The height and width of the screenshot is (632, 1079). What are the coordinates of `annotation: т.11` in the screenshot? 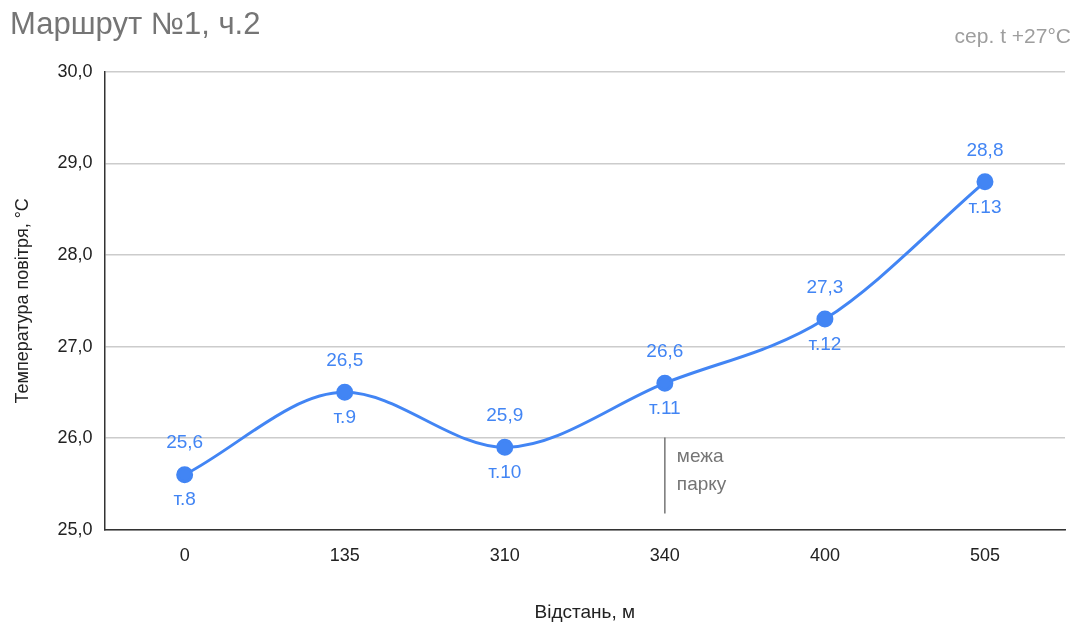 It's located at (665, 407).